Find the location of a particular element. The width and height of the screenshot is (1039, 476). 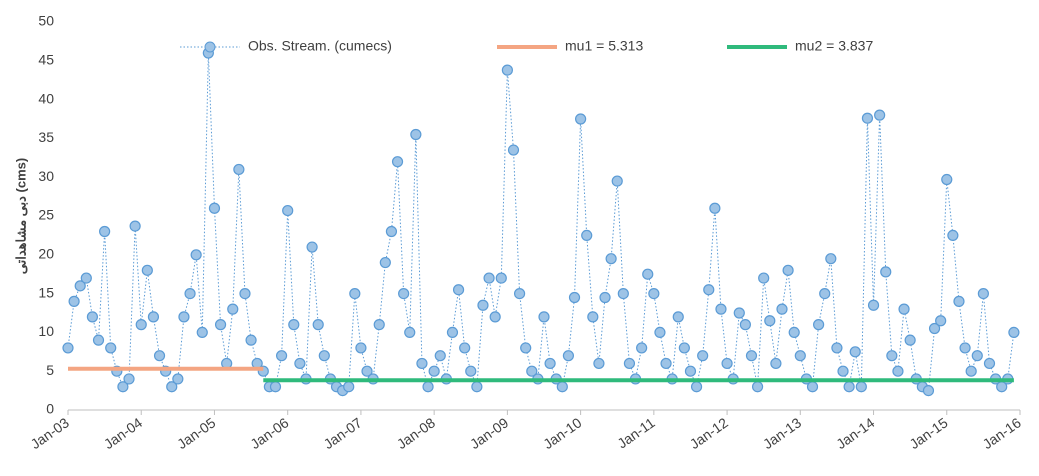

legend-marker is located at coordinates (210, 47).